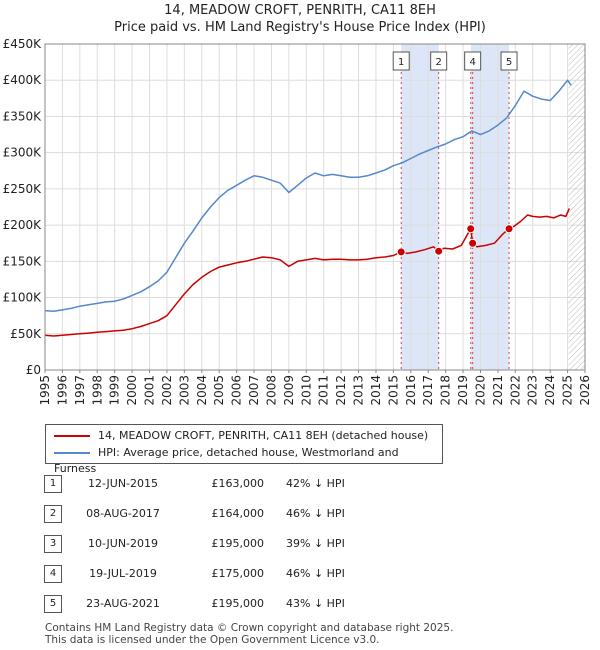 The height and width of the screenshot is (650, 600). I want to click on x-tick-label: 2015, so click(393, 390).